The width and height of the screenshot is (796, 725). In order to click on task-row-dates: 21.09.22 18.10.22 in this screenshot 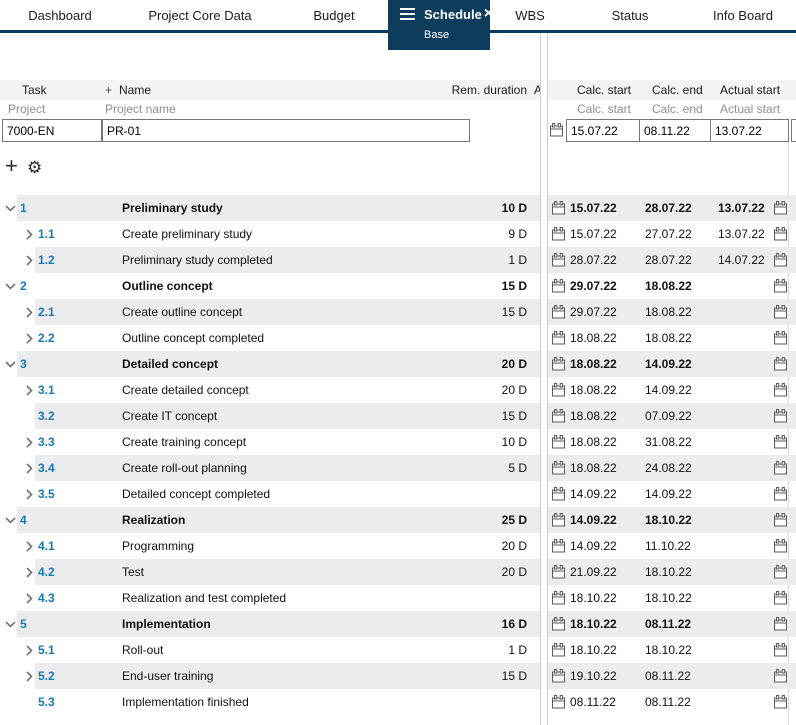, I will do `click(672, 572)`.